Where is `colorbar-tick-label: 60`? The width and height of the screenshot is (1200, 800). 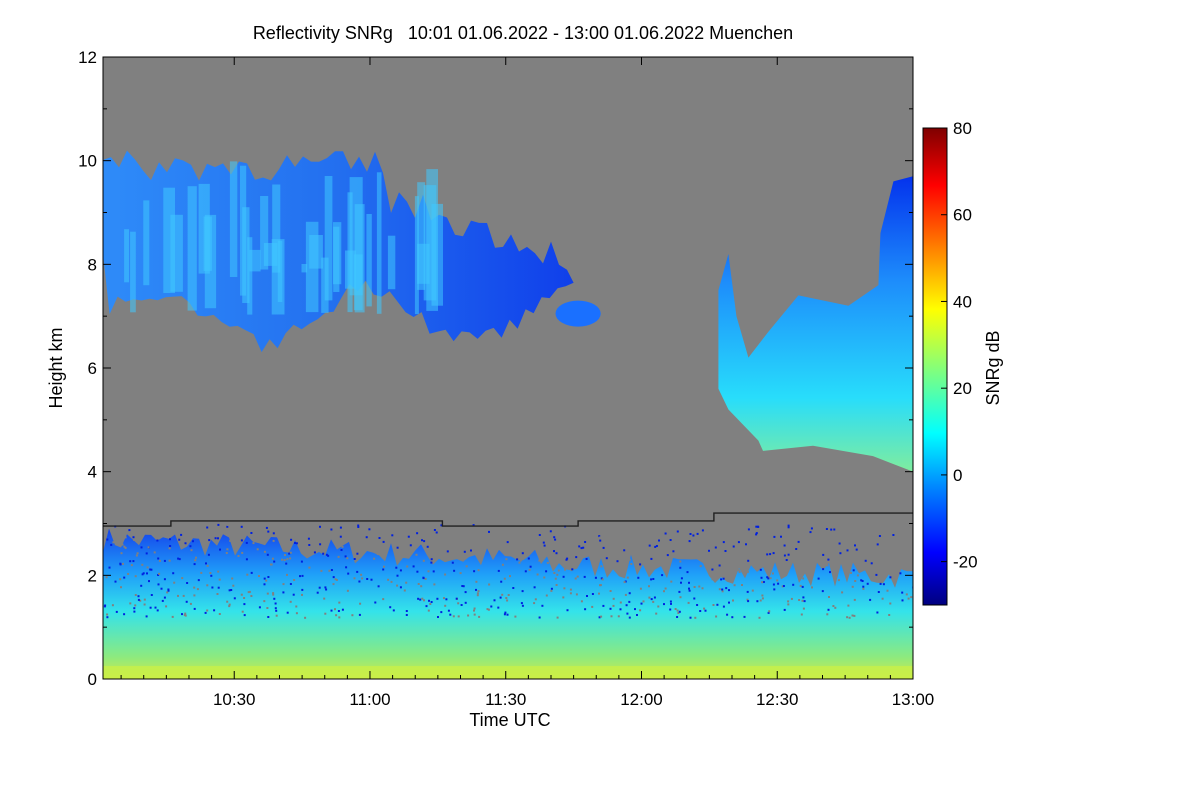
colorbar-tick-label: 60 is located at coordinates (962, 215).